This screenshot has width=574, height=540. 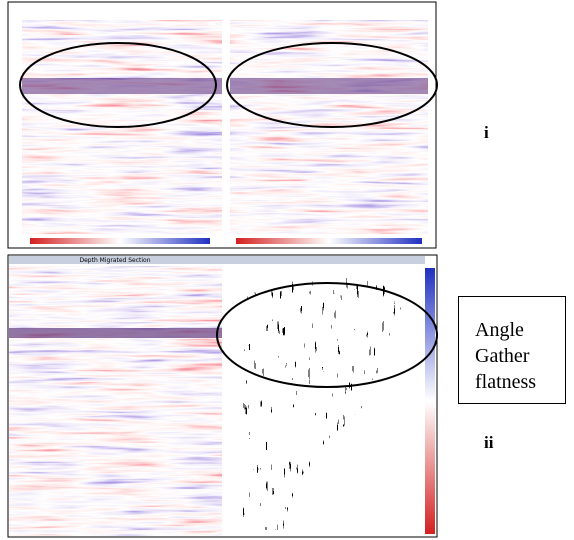 I want to click on panel-label: i, so click(x=486, y=132).